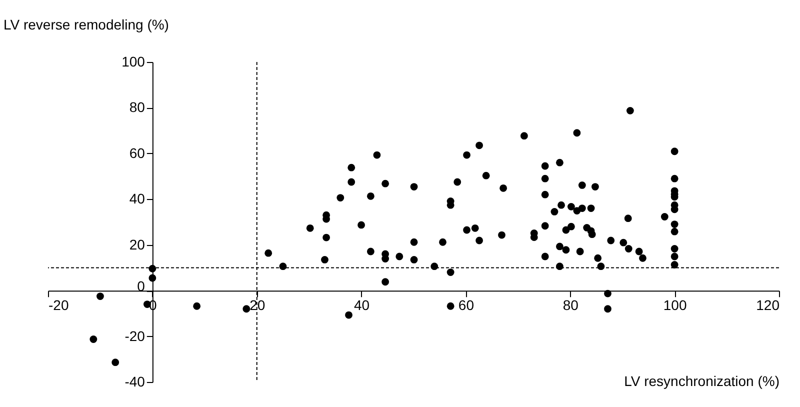 The image size is (800, 407). I want to click on x-tick-label: 20, so click(258, 305).